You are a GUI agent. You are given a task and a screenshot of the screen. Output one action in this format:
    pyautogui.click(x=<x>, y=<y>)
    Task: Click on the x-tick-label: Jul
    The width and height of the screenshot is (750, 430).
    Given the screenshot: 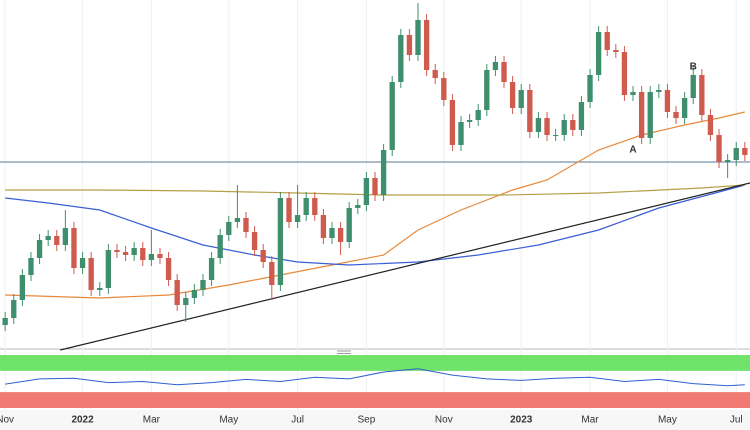 What is the action you would take?
    pyautogui.click(x=736, y=420)
    